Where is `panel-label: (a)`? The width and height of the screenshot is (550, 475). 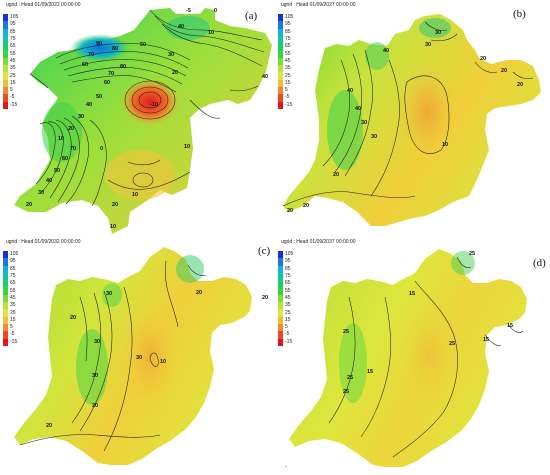 panel-label: (a) is located at coordinates (251, 16).